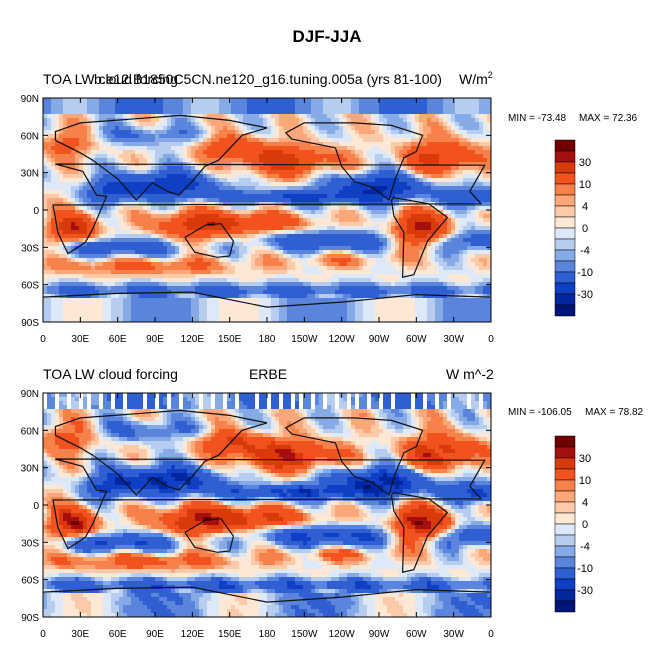 The width and height of the screenshot is (655, 655). Describe the element at coordinates (268, 374) in the screenshot. I see `panel-center-title: ERBE` at that location.